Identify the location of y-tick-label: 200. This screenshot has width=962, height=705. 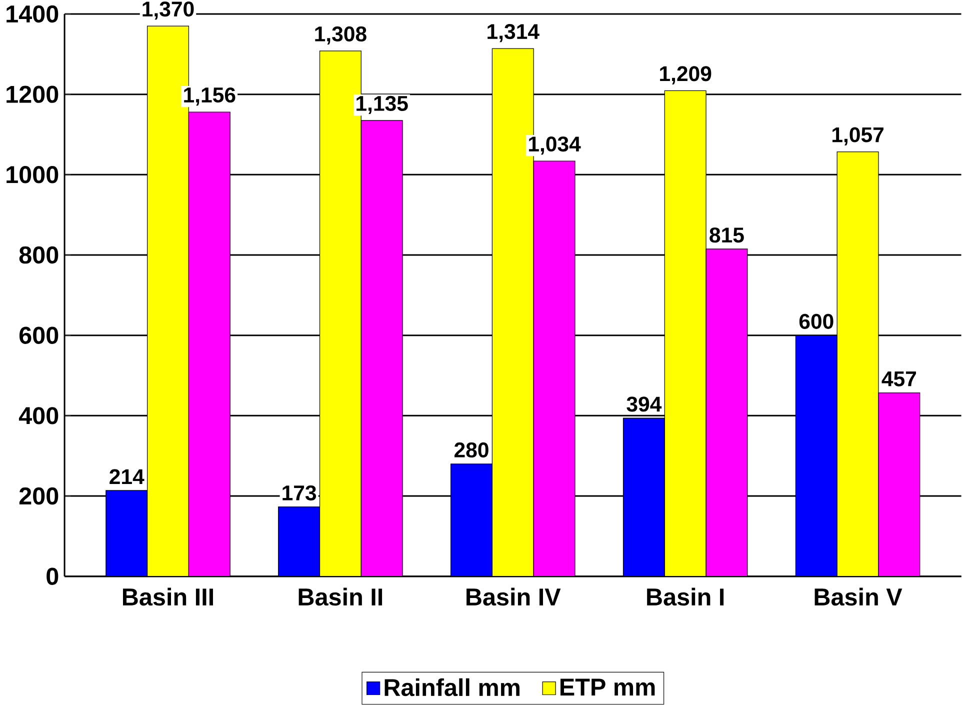
(38, 496).